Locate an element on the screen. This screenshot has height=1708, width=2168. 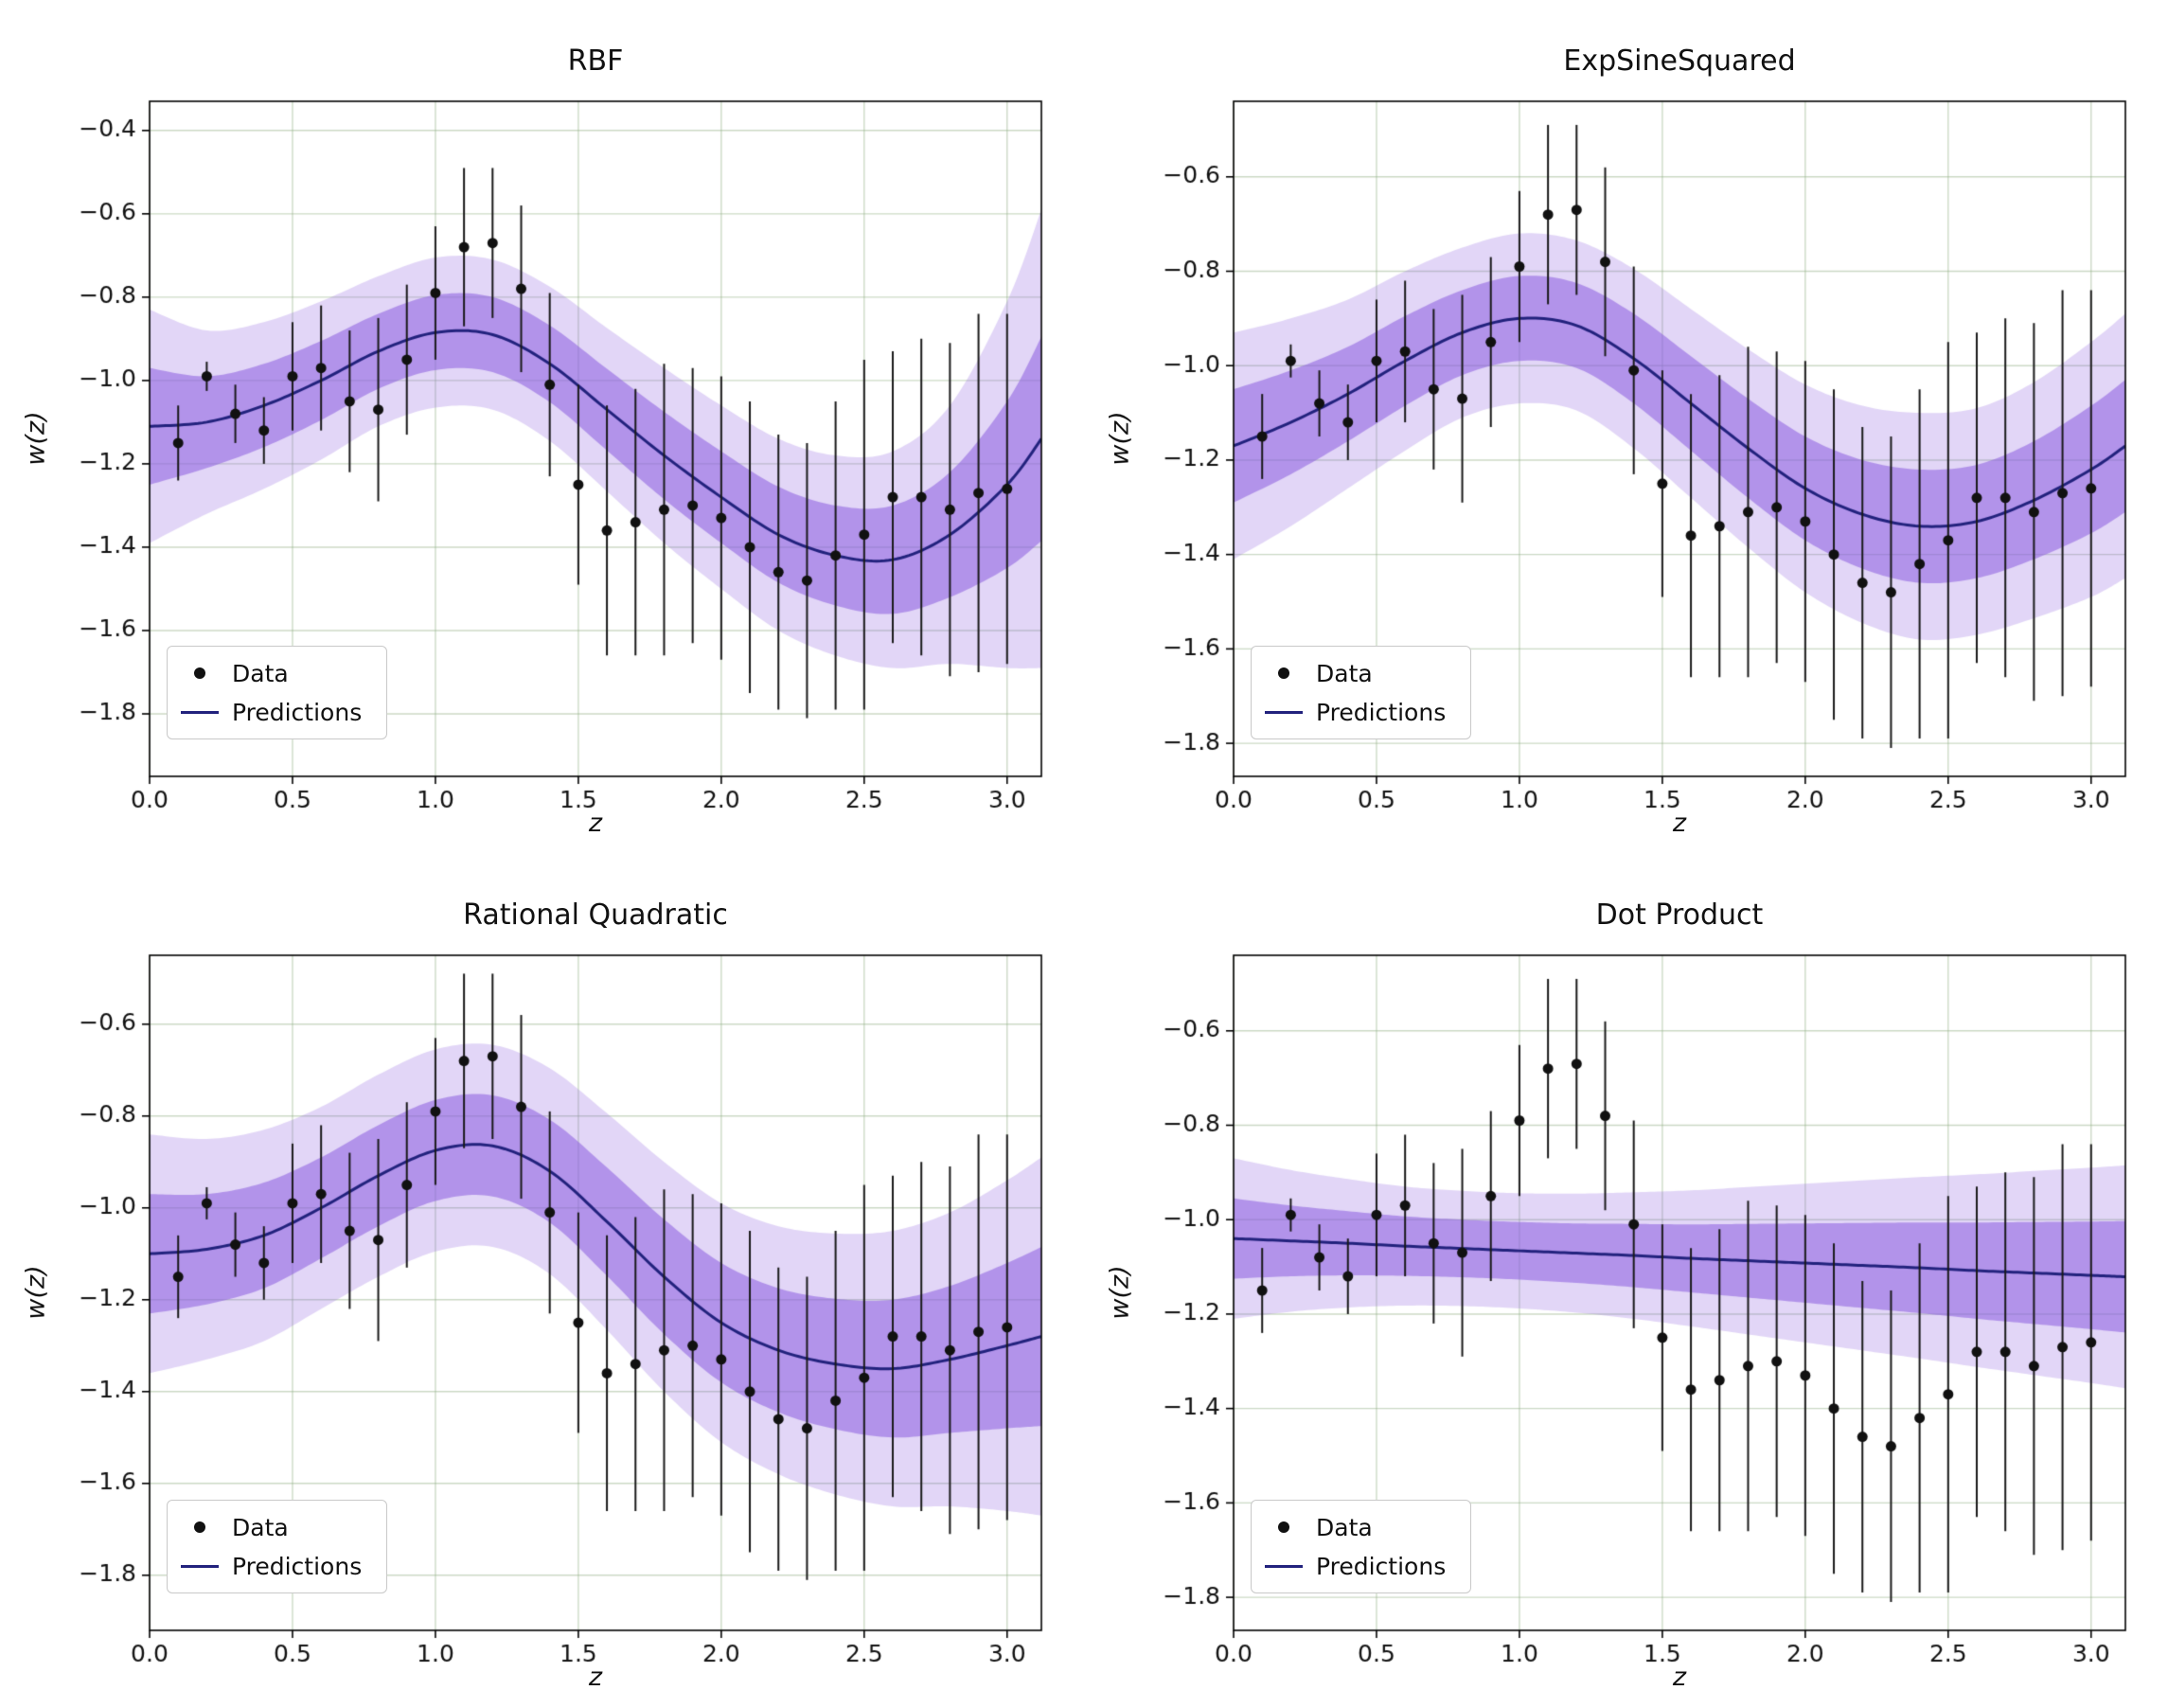
panel-title: Rational Quadratic is located at coordinates (596, 915).